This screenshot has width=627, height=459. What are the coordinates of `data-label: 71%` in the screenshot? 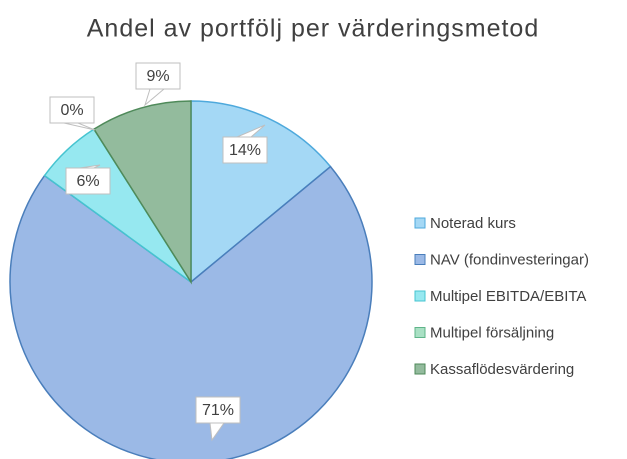 It's located at (218, 410).